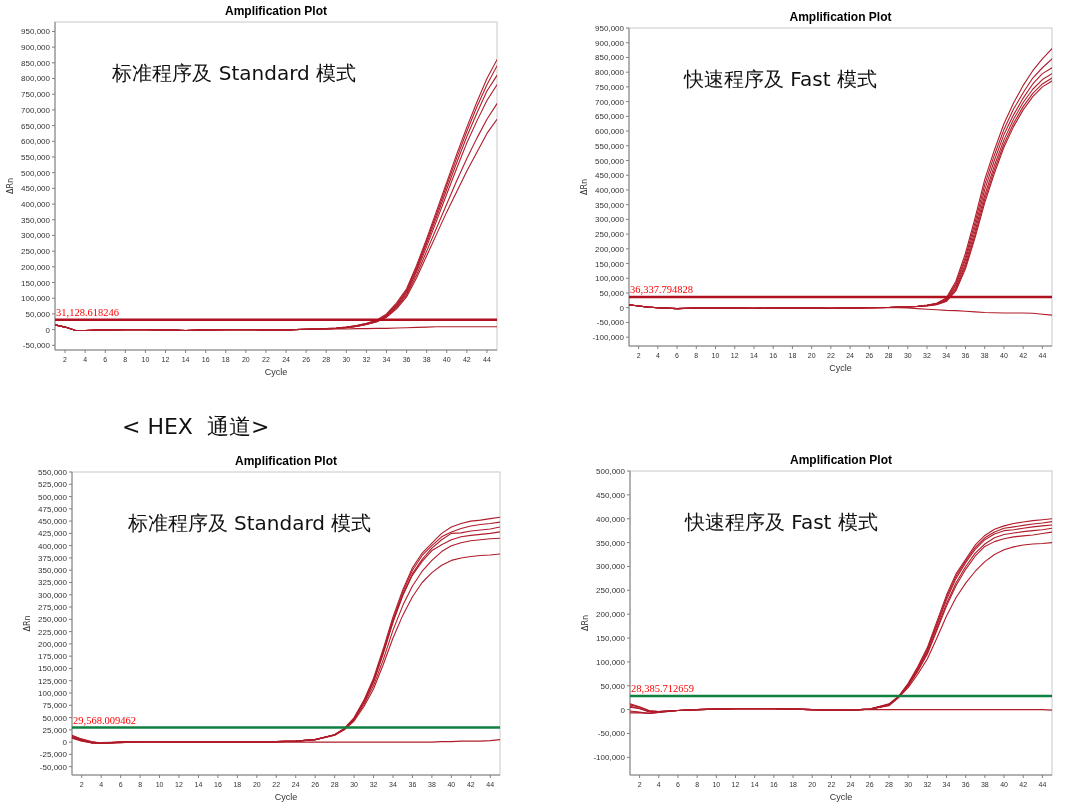  I want to click on y-tick-label: 425,000, so click(53, 534).